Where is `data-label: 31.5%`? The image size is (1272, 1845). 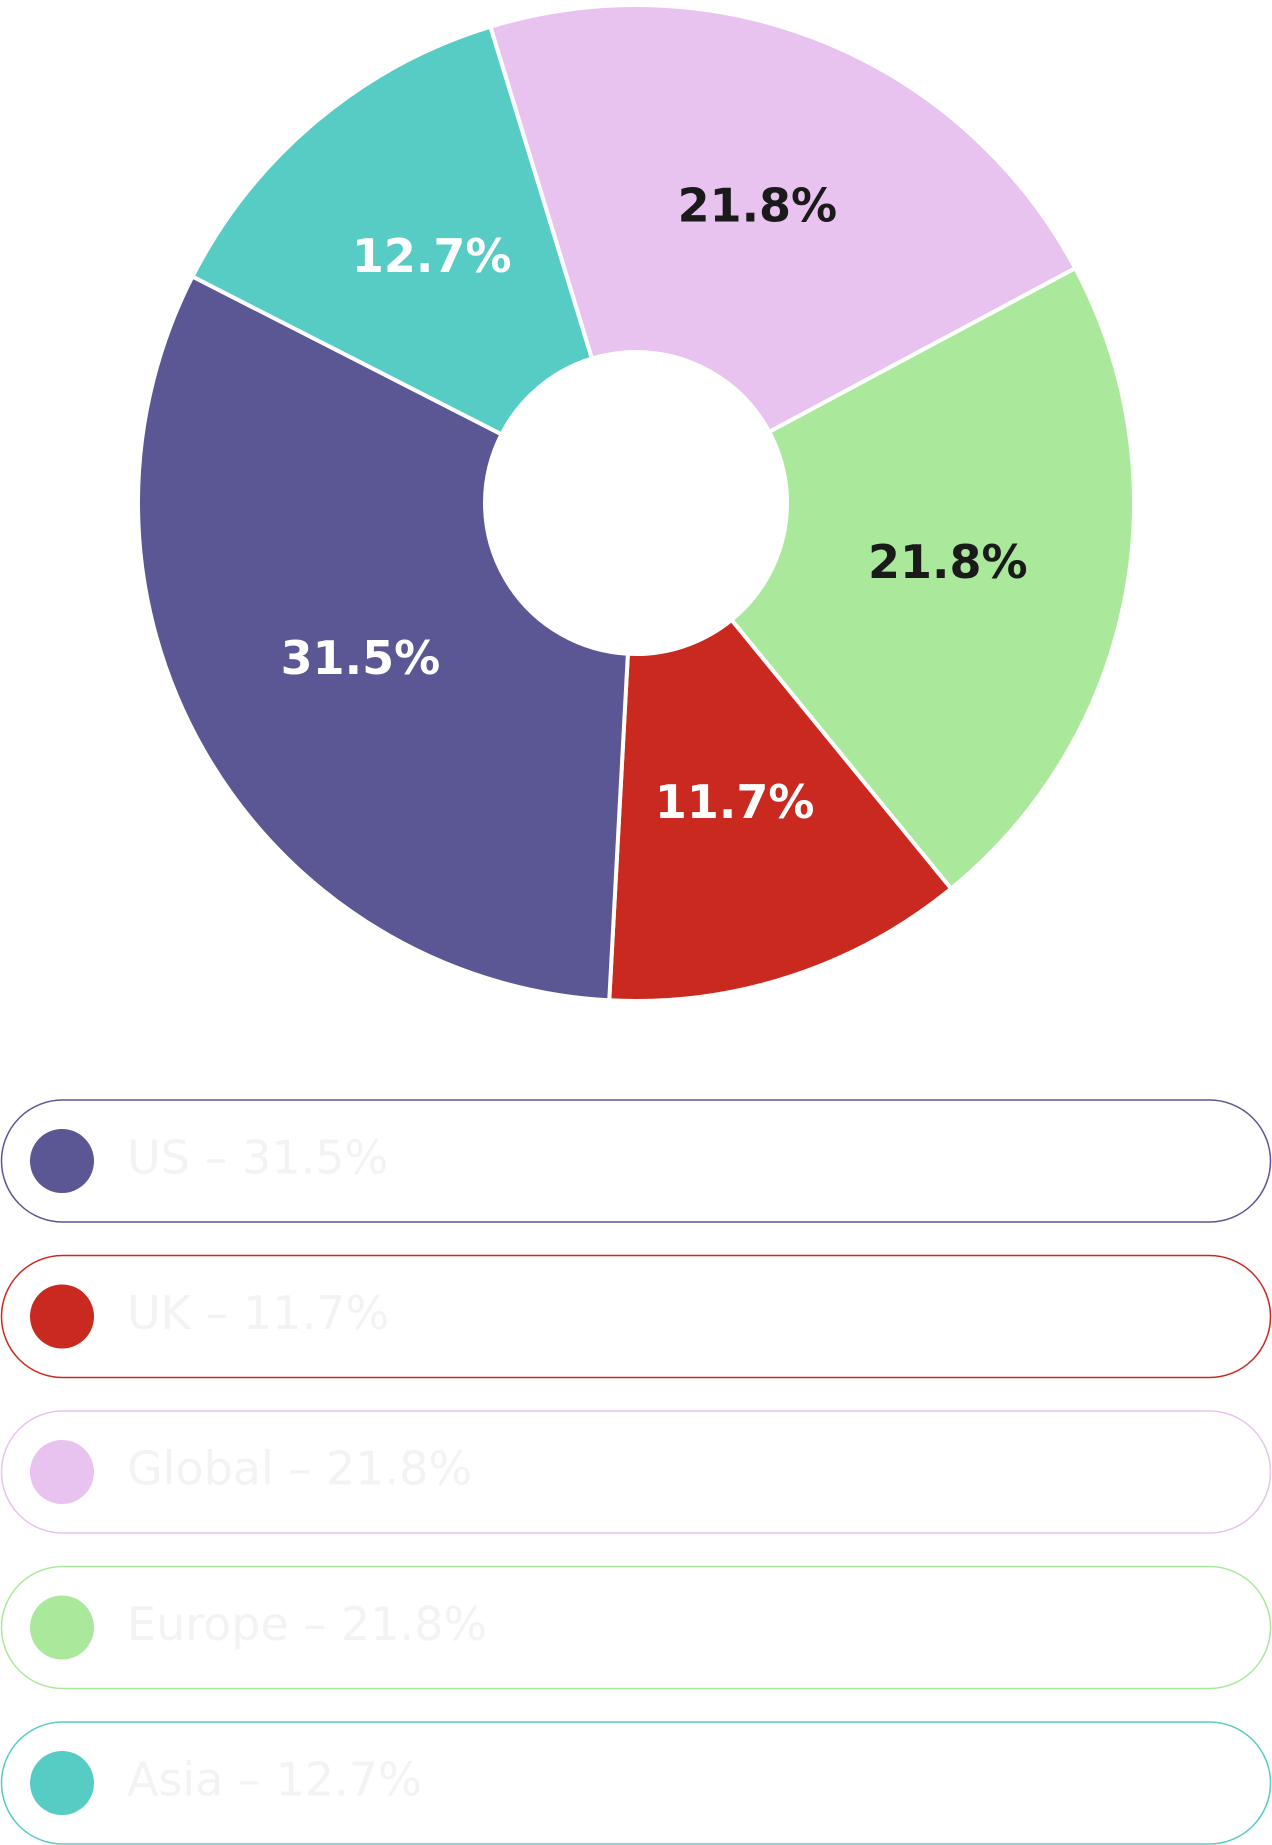 data-label: 31.5% is located at coordinates (361, 658).